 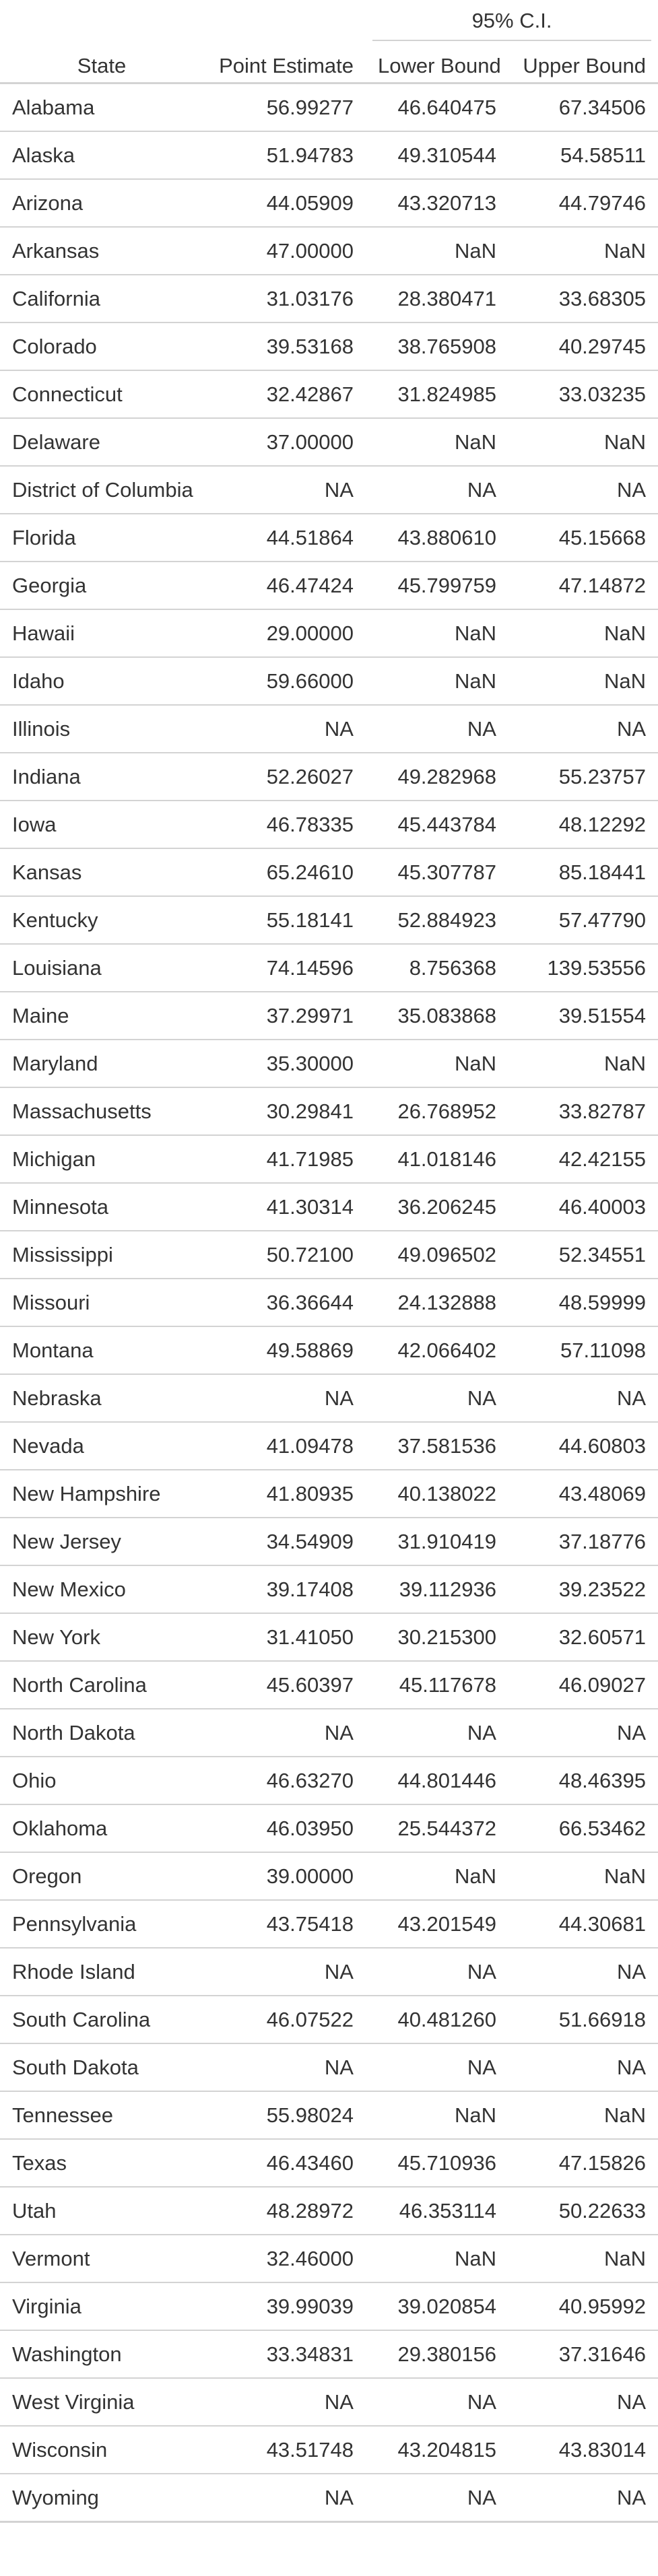 What do you see at coordinates (101, 155) in the screenshot?
I see `state-cell: Alaska` at bounding box center [101, 155].